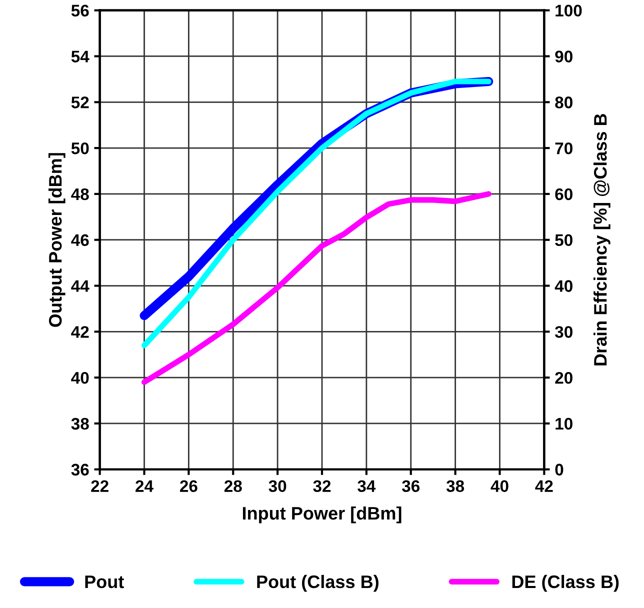 The height and width of the screenshot is (608, 644). What do you see at coordinates (563, 56) in the screenshot?
I see `y2-tick-label: 90` at bounding box center [563, 56].